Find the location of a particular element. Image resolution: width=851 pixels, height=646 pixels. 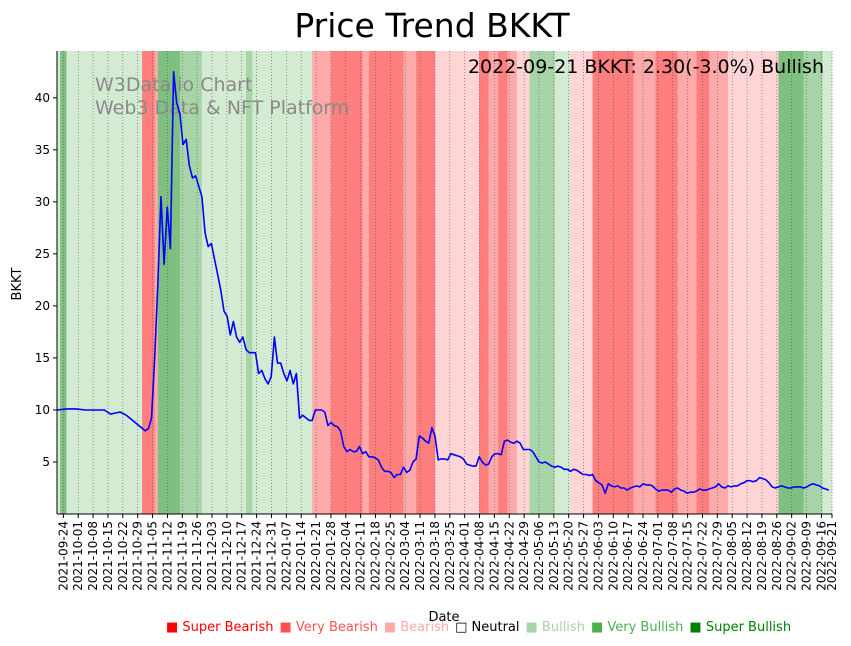

x-tick-label-26: 2022-03-25 is located at coordinates (450, 556).